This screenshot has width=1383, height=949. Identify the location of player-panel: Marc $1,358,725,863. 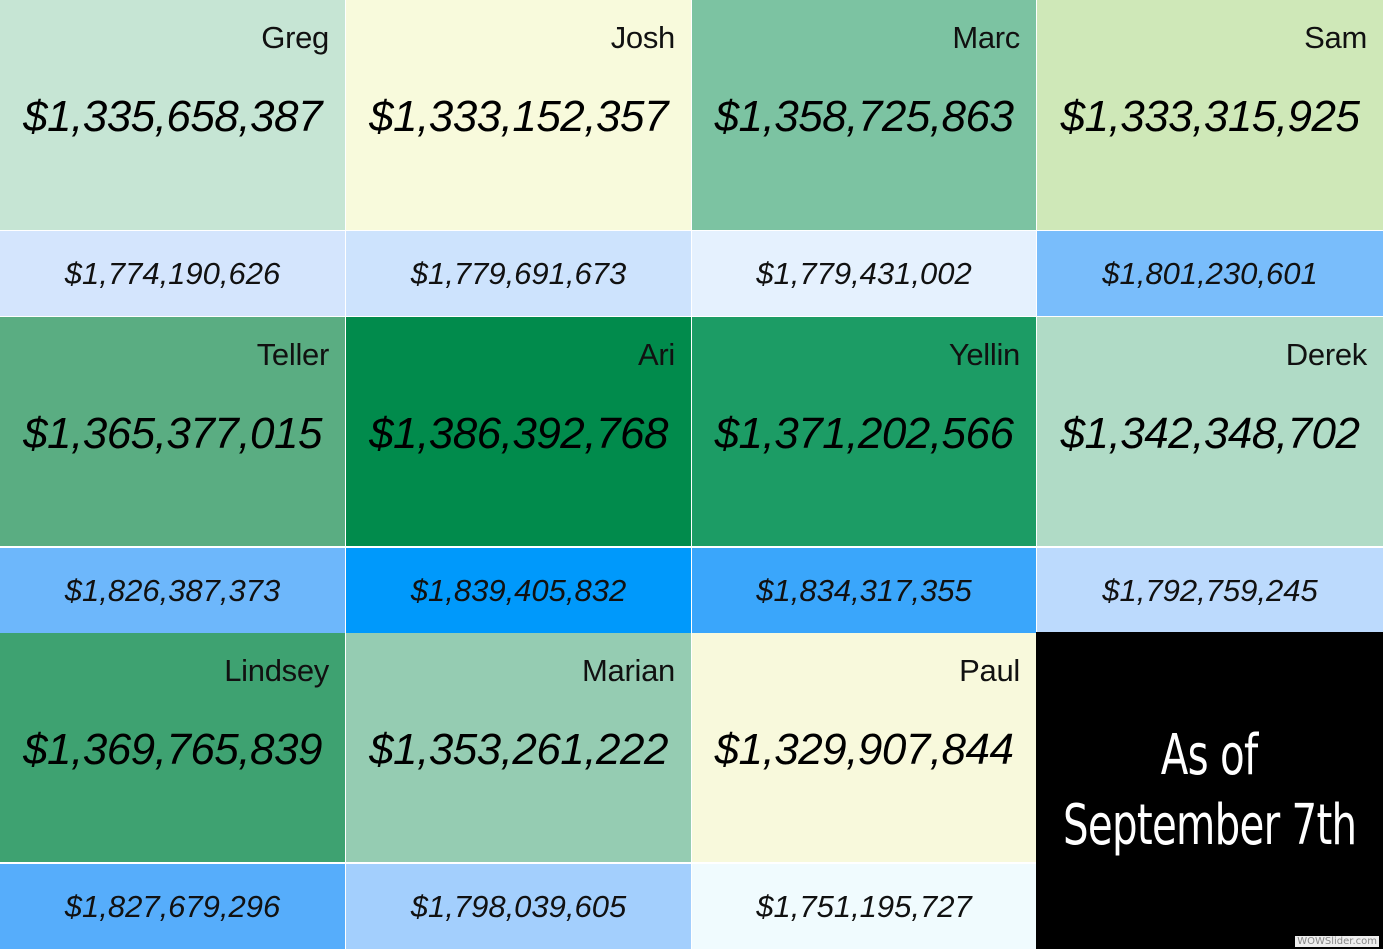
(864, 115).